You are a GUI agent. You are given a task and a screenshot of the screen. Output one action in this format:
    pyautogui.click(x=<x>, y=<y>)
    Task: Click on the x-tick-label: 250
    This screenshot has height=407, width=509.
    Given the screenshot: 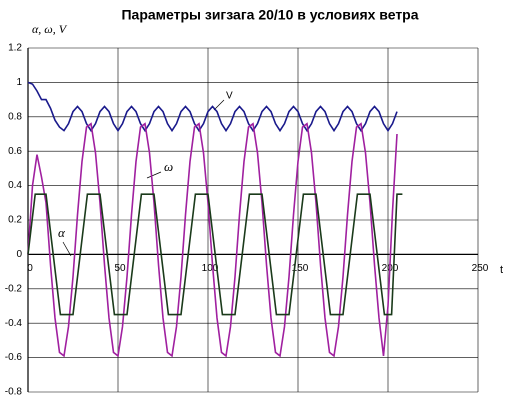 What is the action you would take?
    pyautogui.click(x=480, y=268)
    